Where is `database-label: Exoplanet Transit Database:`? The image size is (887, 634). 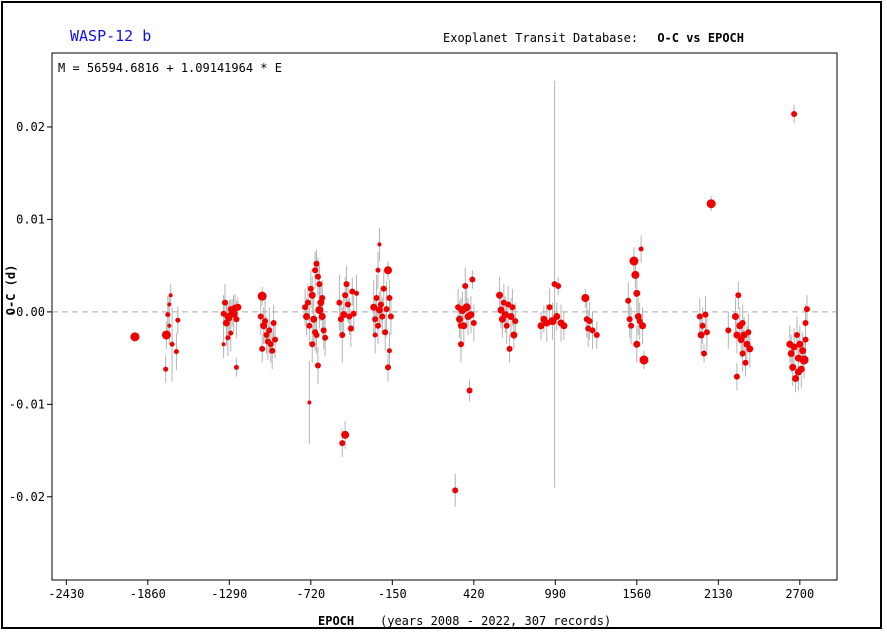
database-label: Exoplanet Transit Database: is located at coordinates (541, 38).